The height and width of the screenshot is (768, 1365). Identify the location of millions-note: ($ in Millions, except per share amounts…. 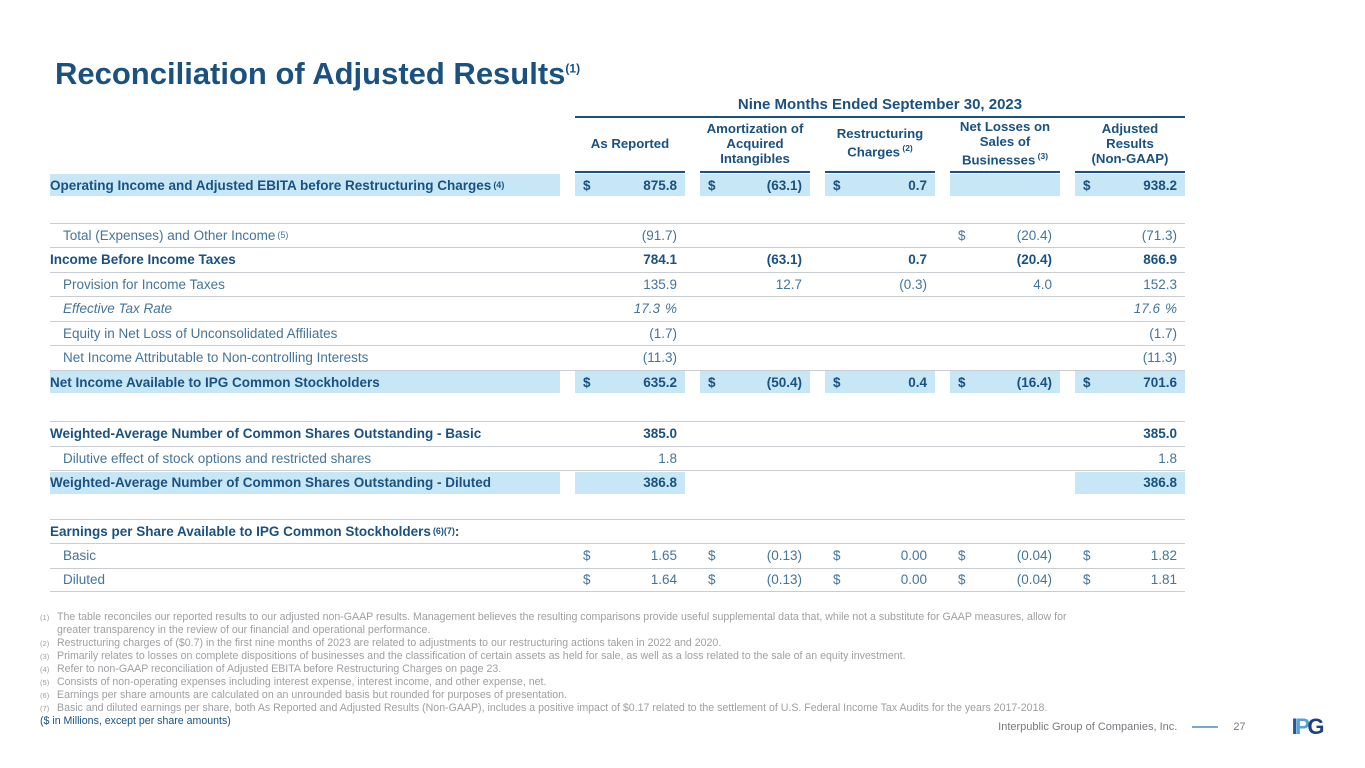
(135, 721).